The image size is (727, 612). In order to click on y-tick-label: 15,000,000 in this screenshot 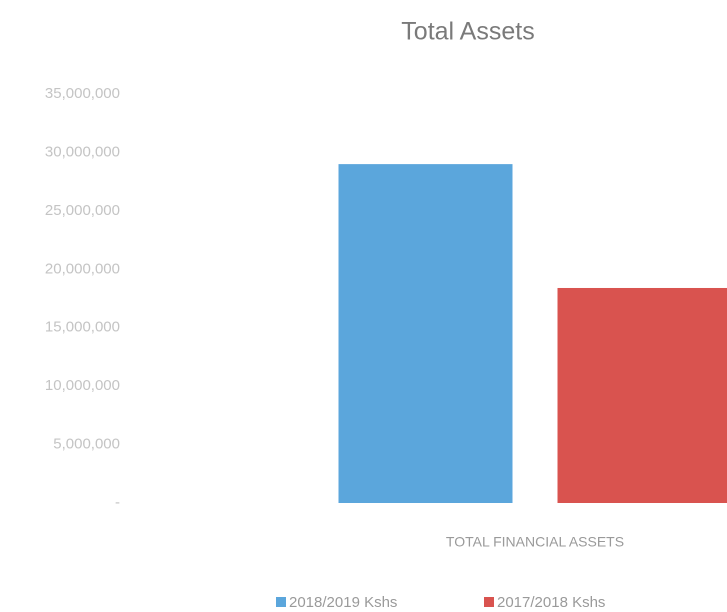, I will do `click(82, 327)`.